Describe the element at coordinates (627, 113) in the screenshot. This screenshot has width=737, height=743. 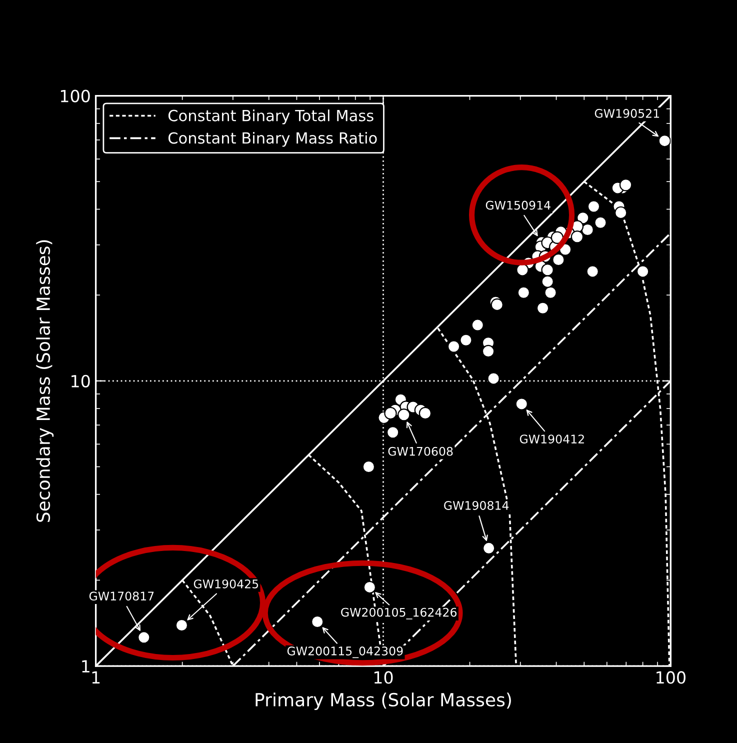
I see `annotation: GW190521` at that location.